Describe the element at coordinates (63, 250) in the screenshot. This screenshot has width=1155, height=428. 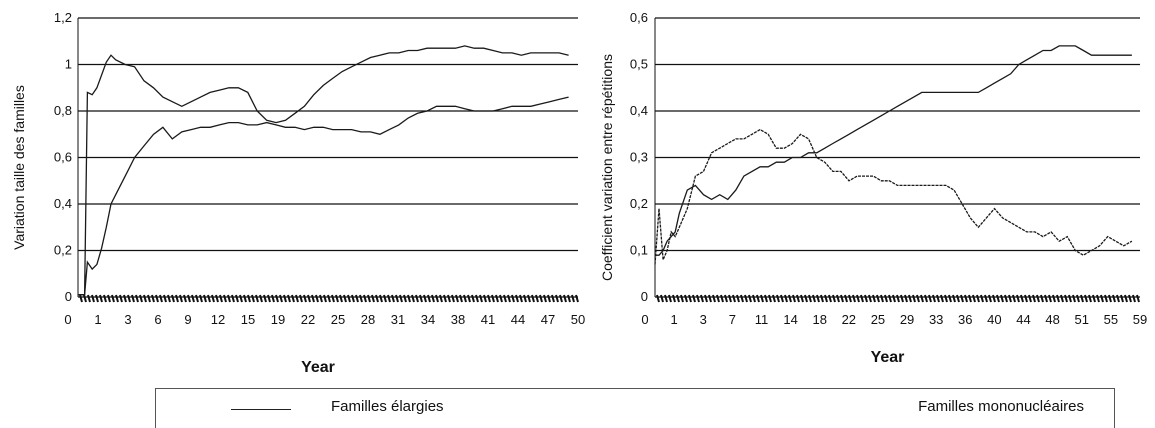
I see `y-tick-label: 0,2` at that location.